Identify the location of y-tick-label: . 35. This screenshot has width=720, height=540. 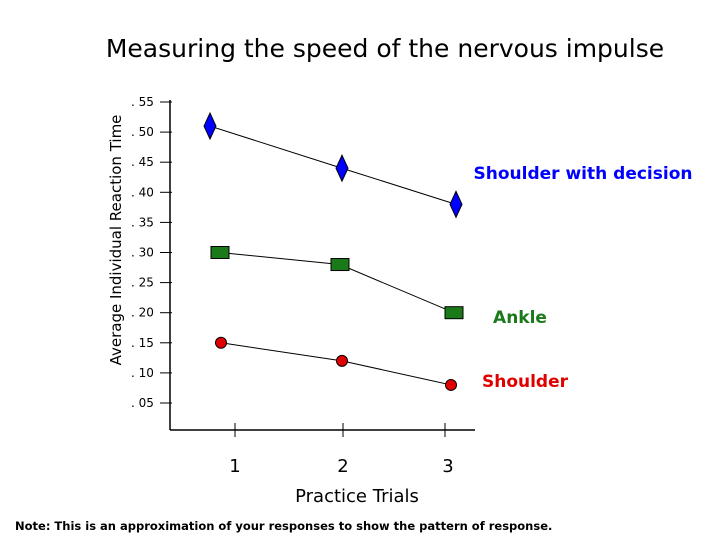
(142, 222).